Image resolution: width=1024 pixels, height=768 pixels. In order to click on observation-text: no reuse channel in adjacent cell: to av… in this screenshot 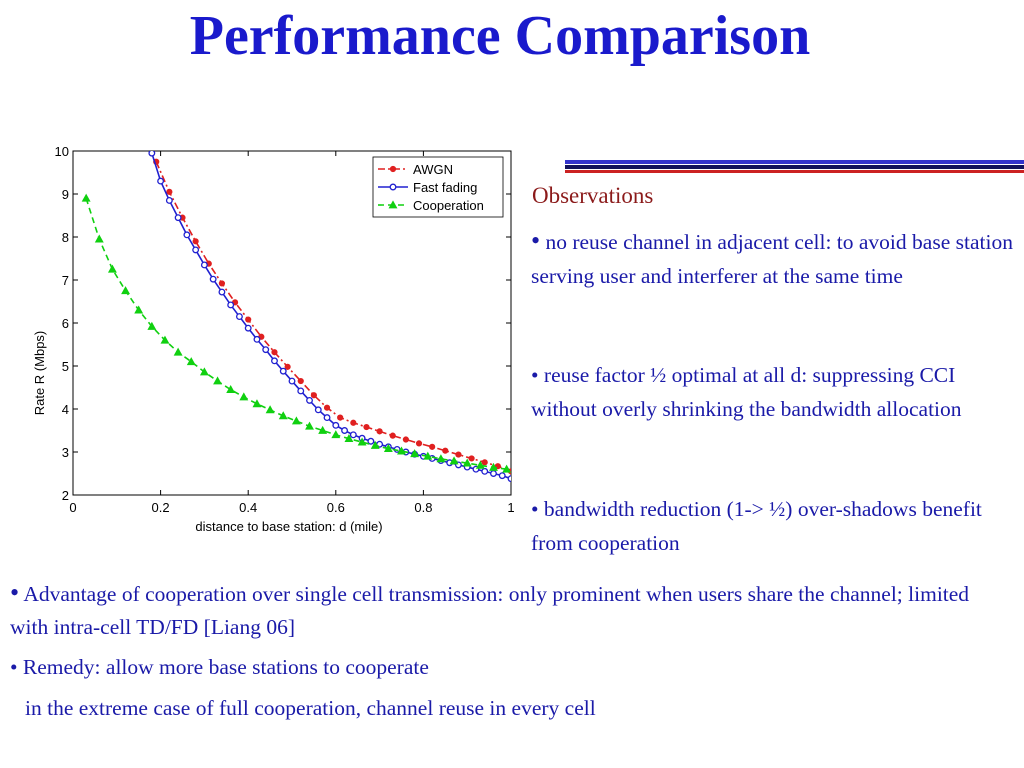, I will do `click(772, 259)`.